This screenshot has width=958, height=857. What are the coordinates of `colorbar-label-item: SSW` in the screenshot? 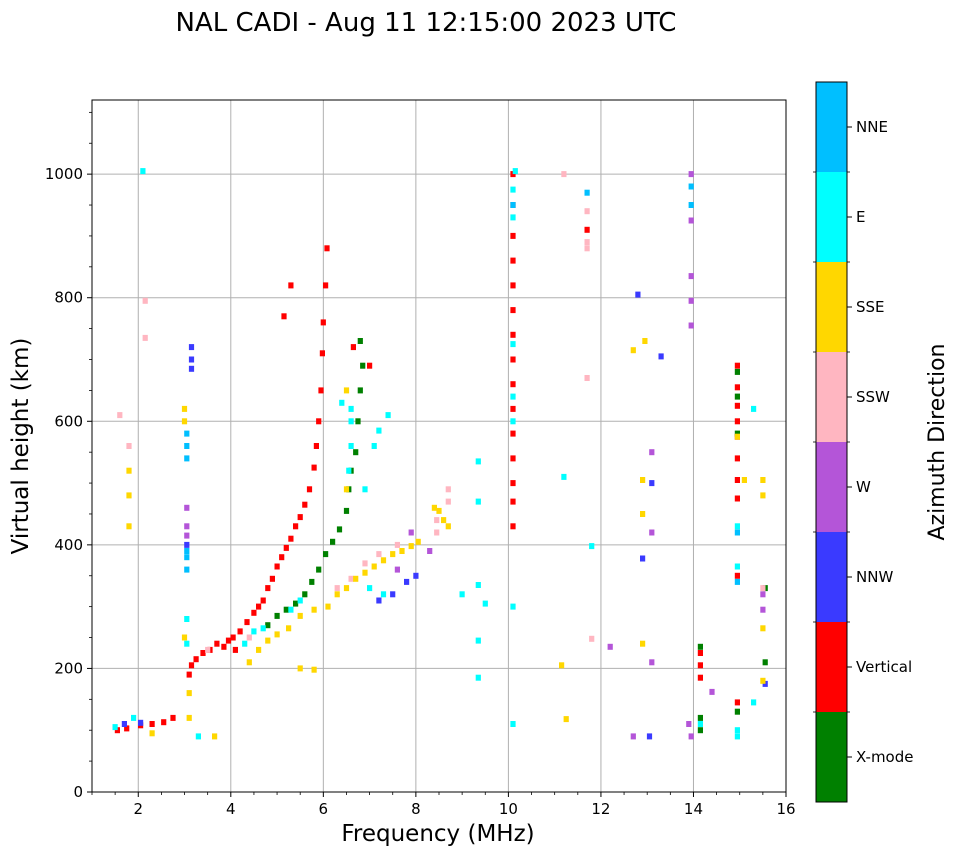 It's located at (873, 397).